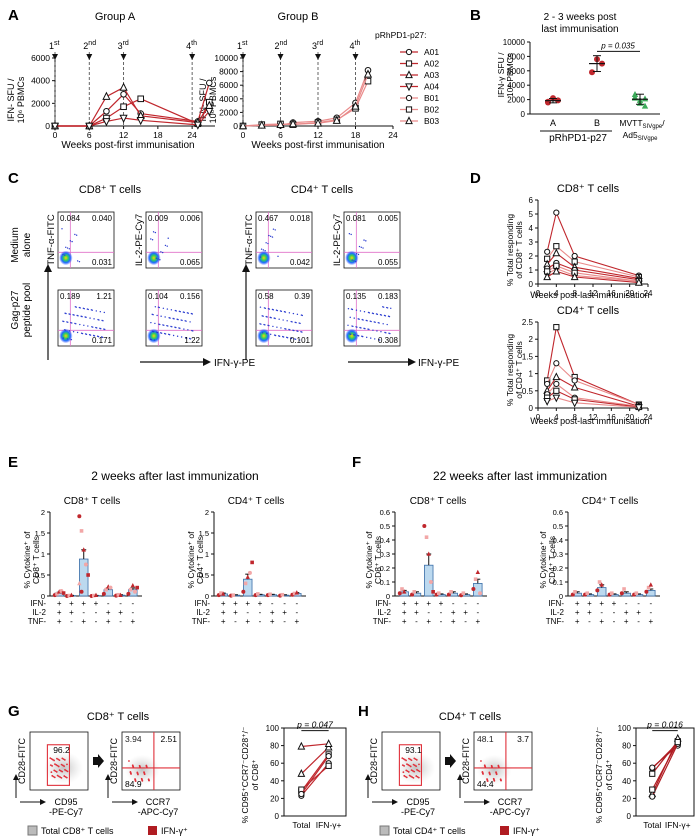 The height and width of the screenshot is (840, 700). What do you see at coordinates (243, 125) in the screenshot?
I see `series-marker-B03` at bounding box center [243, 125].